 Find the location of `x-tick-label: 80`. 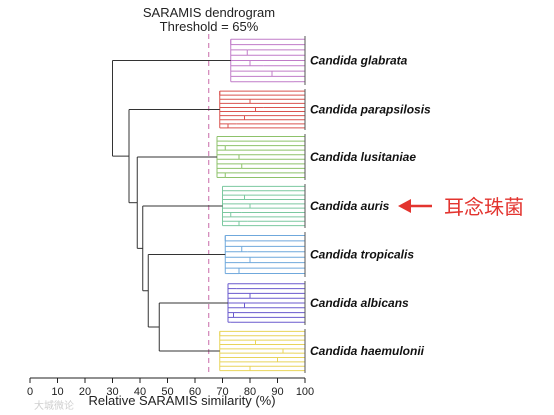

x-tick-label: 80 is located at coordinates (250, 392).